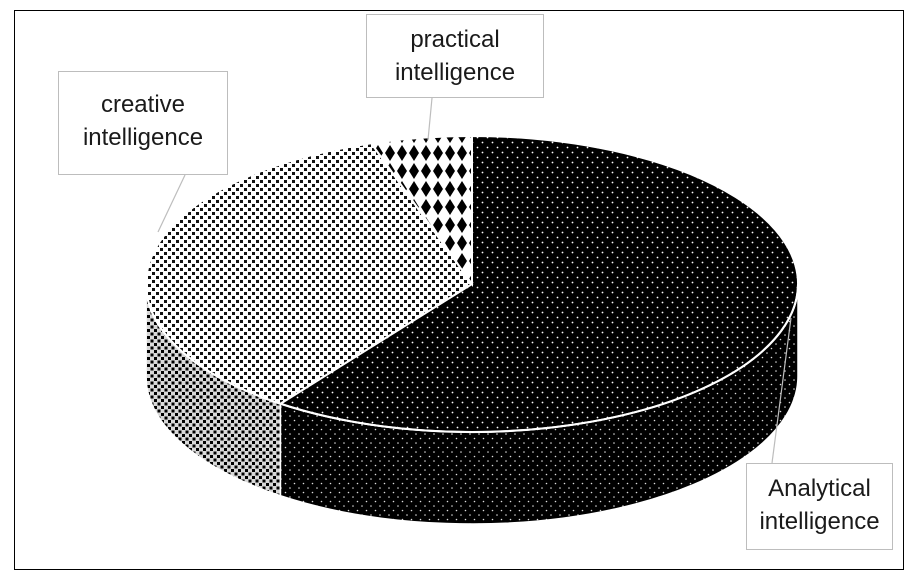  Describe the element at coordinates (455, 39) in the screenshot. I see `callout-practical-line1: practical` at that location.